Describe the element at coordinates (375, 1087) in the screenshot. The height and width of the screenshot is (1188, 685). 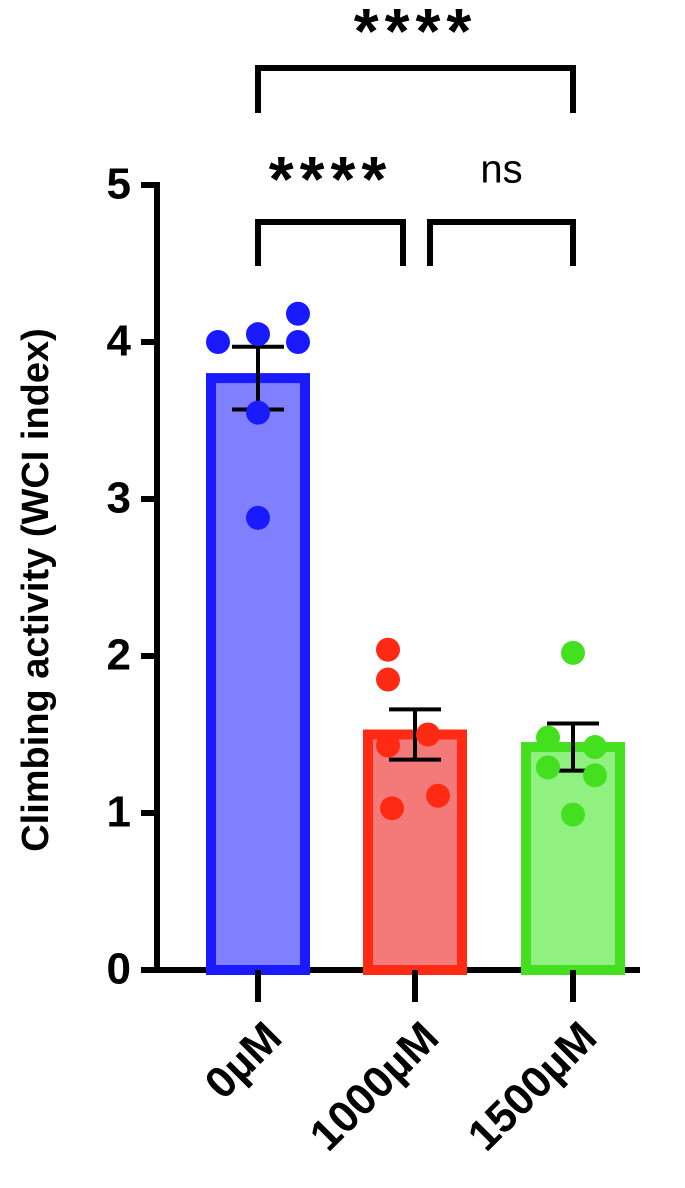
I see `x-tick-label: 1000µM` at that location.